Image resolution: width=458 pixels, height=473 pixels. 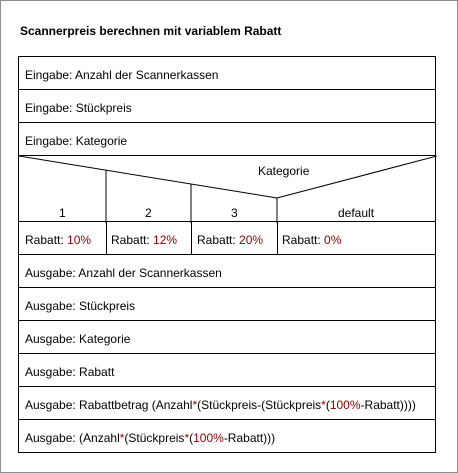 What do you see at coordinates (101, 141) in the screenshot?
I see `input-label: Kategorie` at bounding box center [101, 141].